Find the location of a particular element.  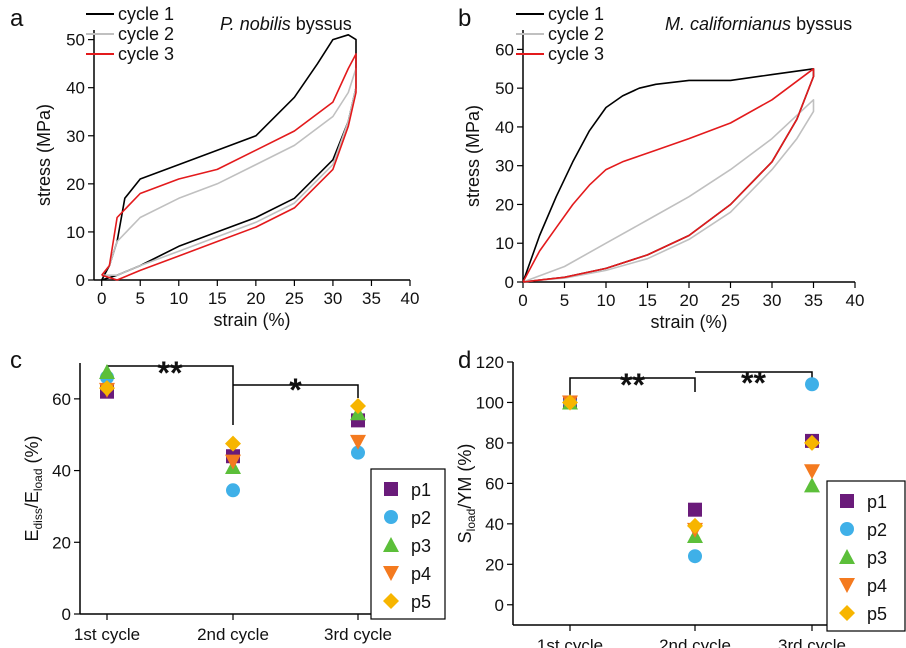

panel-letter: b is located at coordinates (464, 18).